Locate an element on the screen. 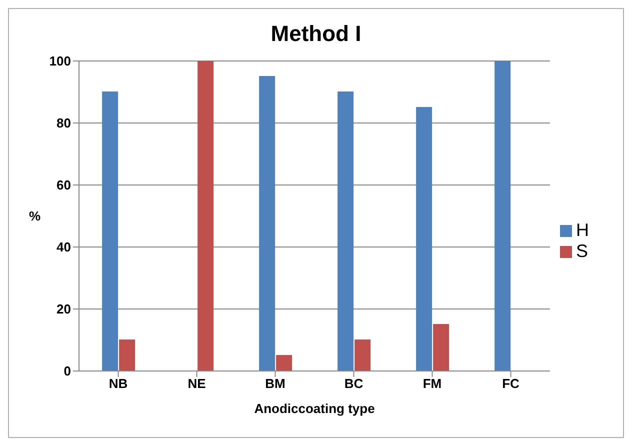  y-tick-label: 0 is located at coordinates (67, 371).